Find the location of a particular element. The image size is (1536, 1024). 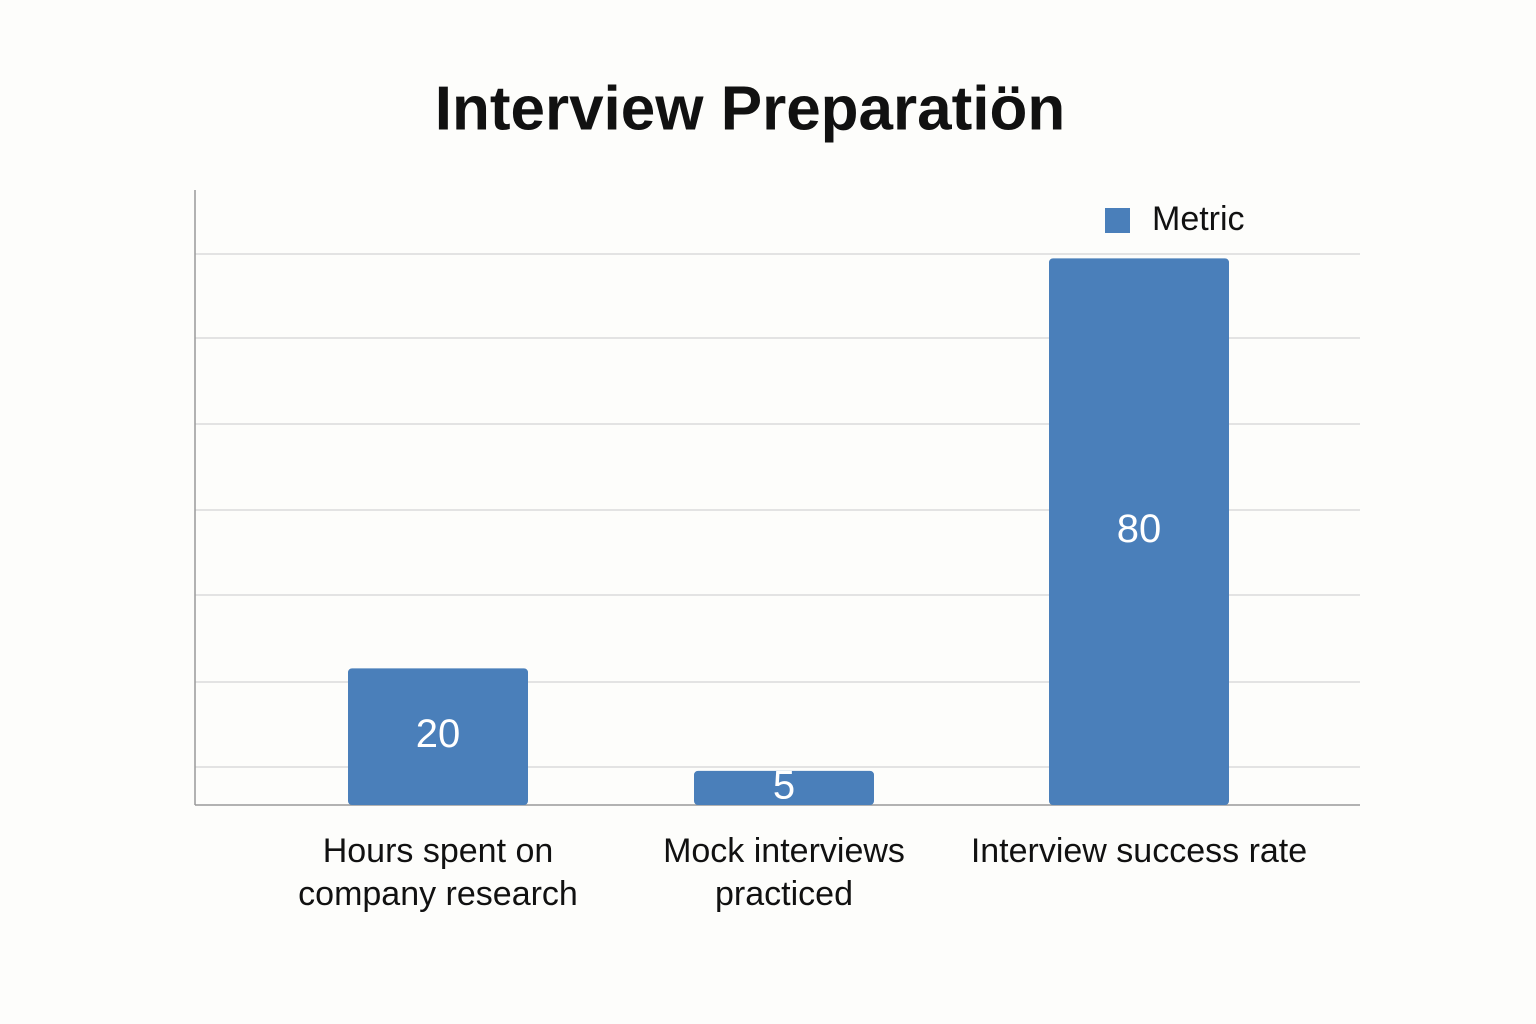

value-label: 20 is located at coordinates (438, 734).